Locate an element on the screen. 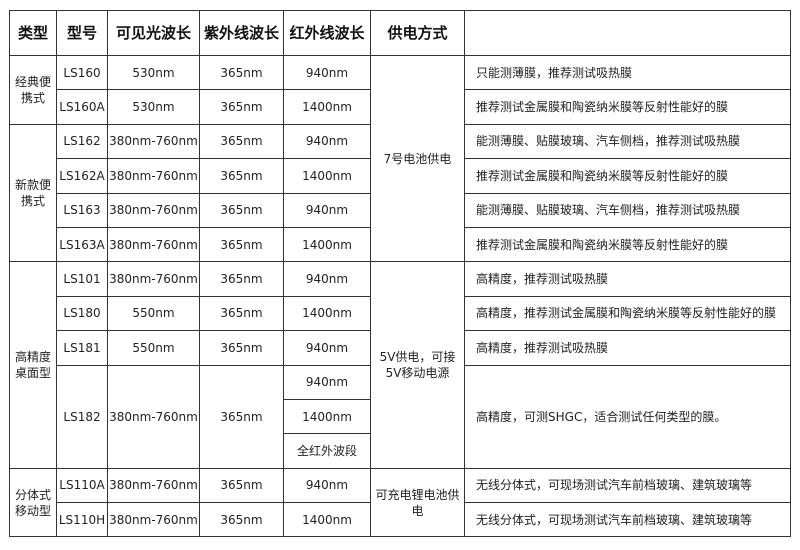 Image resolution: width=800 pixels, height=550 pixels. ir-wavelength-cell: 全红外波段 is located at coordinates (327, 451).